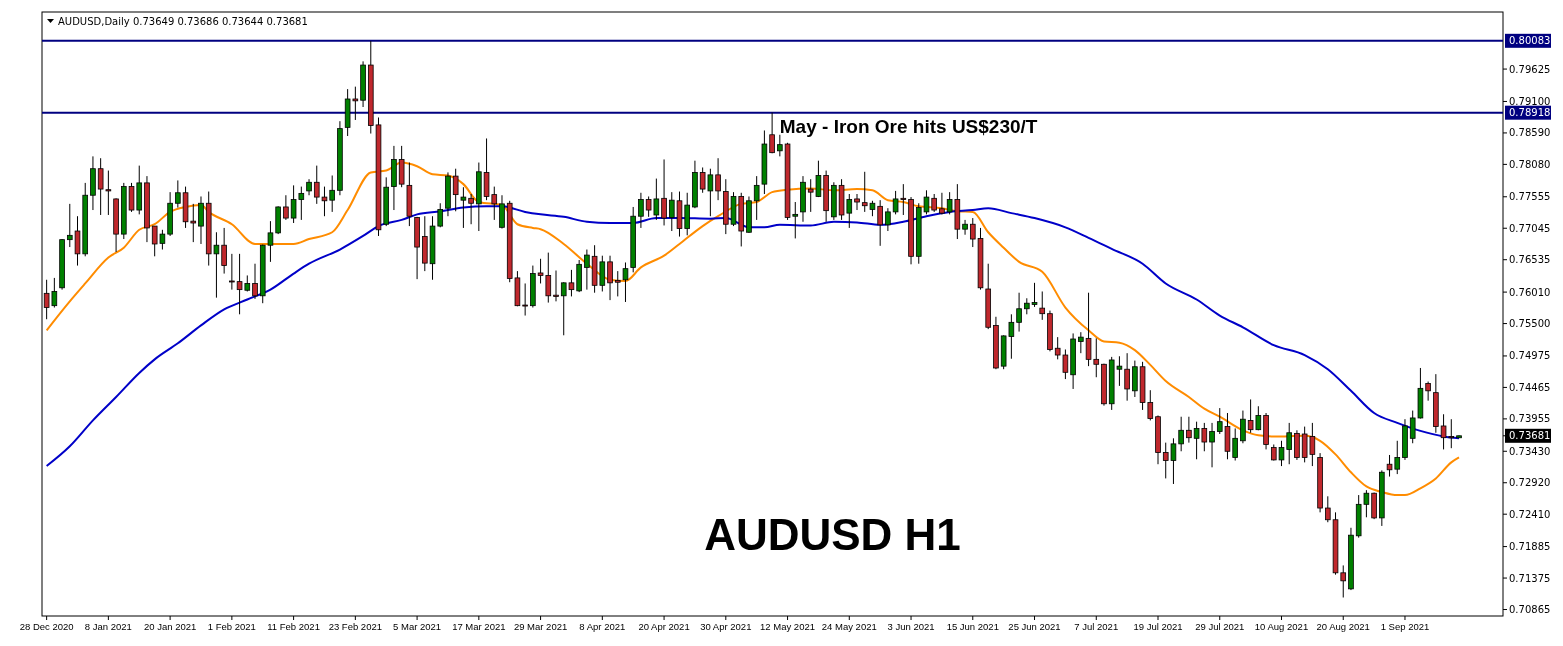  Describe the element at coordinates (1096, 626) in the screenshot. I see `x-tick-label: 7 Jul 2021` at that location.